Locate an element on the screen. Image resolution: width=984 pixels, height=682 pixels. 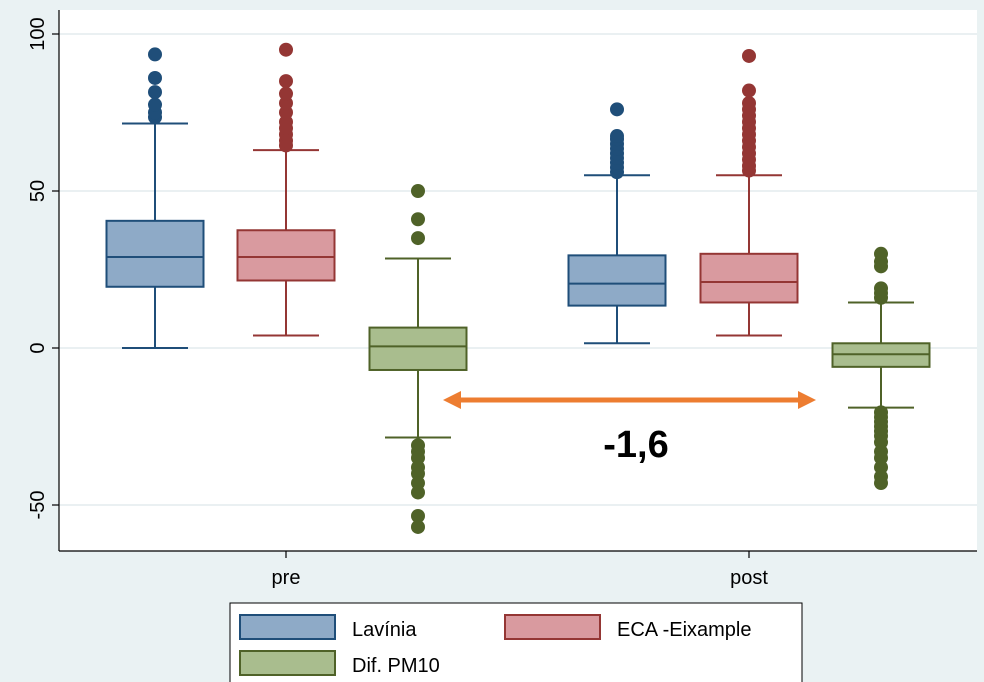
x-tick-label: pre is located at coordinates (286, 578).